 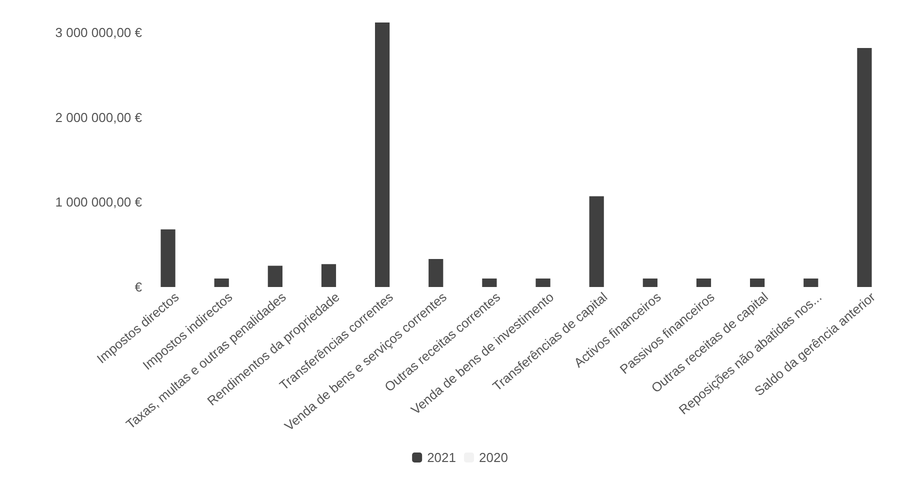 I want to click on y-tick-label: €, so click(x=138, y=287).